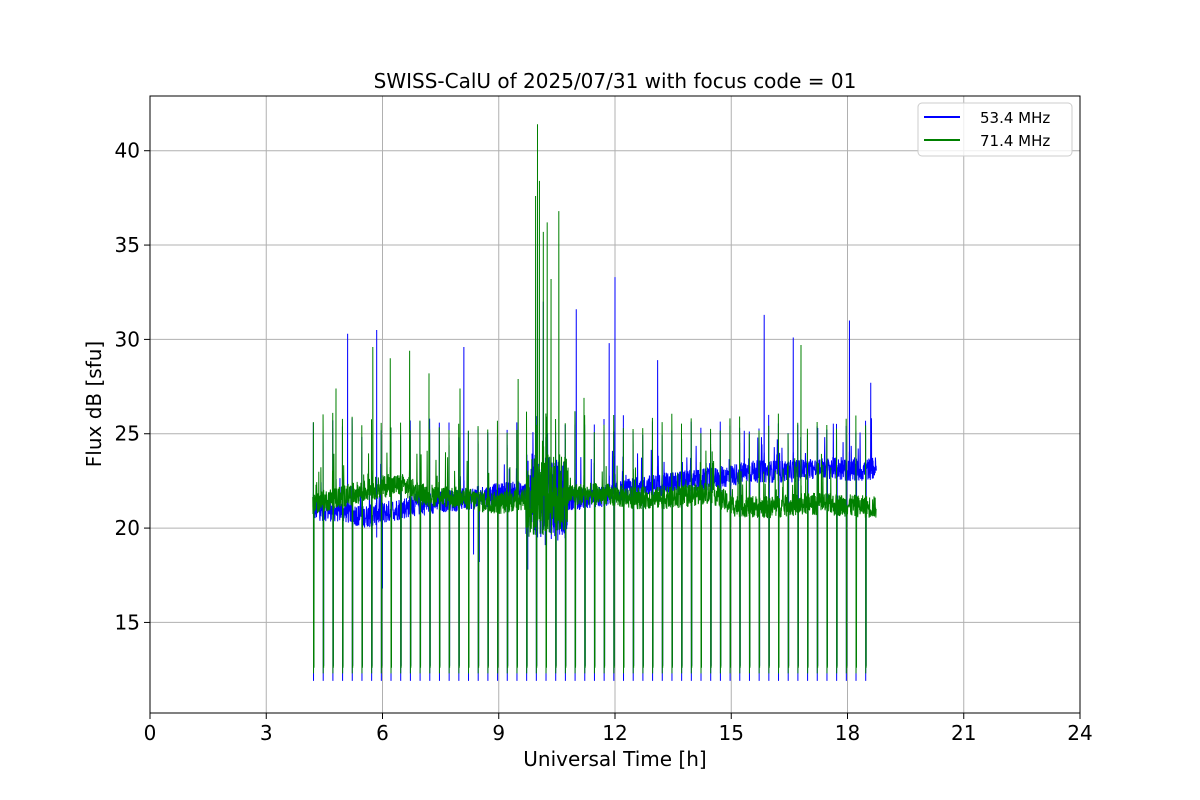 Image resolution: width=1200 pixels, height=800 pixels. I want to click on x-tick-label: 9, so click(498, 733).